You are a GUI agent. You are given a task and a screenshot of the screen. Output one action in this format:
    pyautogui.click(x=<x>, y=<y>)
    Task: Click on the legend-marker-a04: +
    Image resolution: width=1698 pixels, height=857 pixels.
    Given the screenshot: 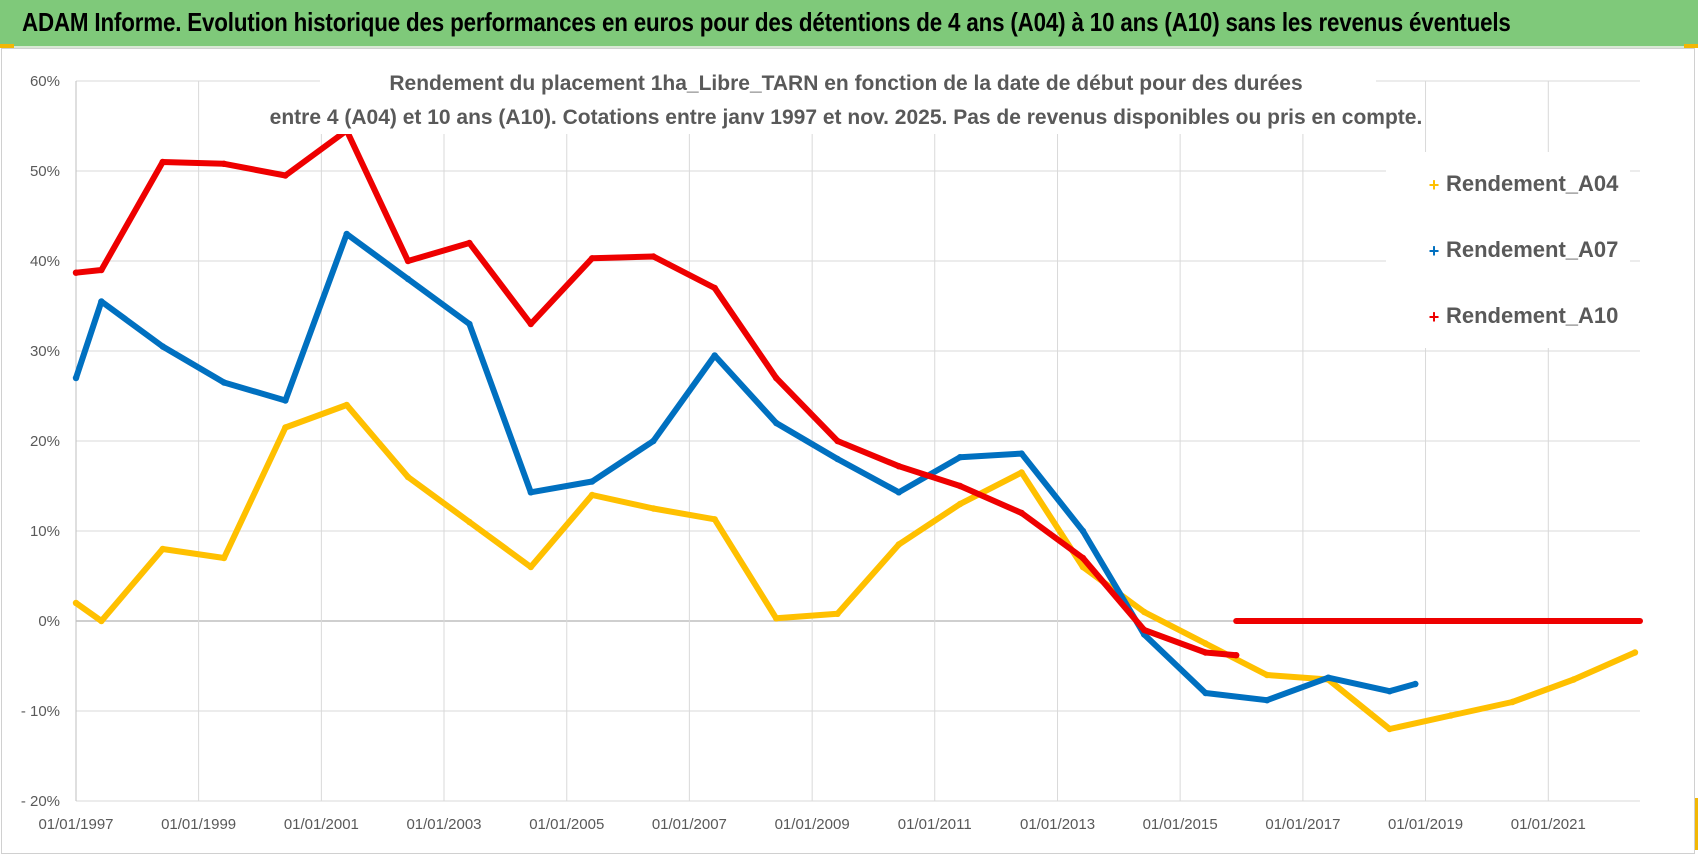 What is the action you would take?
    pyautogui.click(x=1434, y=185)
    